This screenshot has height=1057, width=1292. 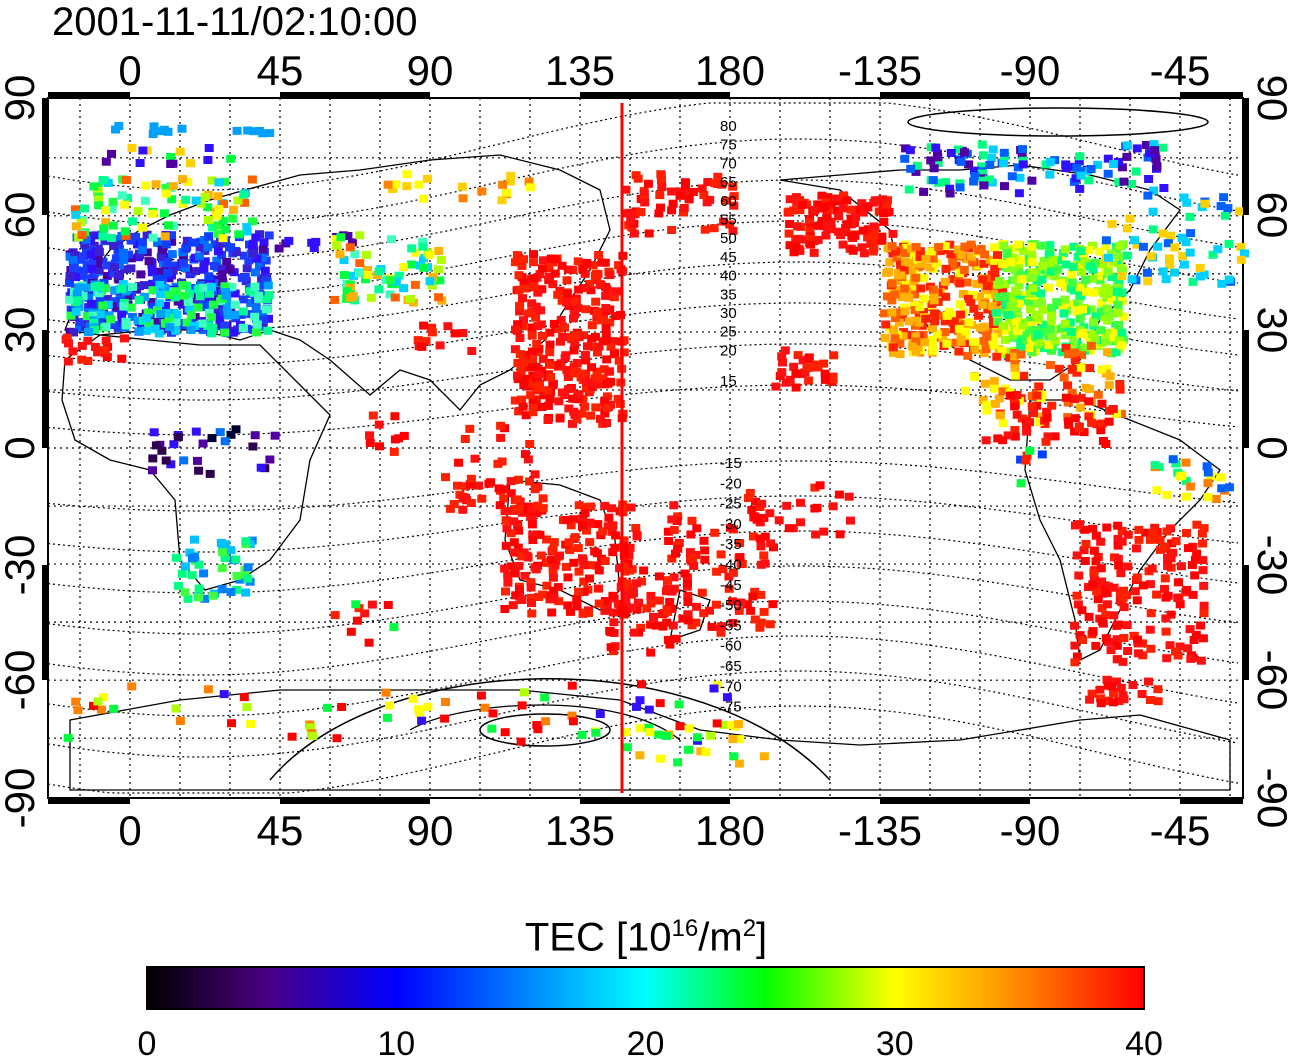 What do you see at coordinates (880, 70) in the screenshot?
I see `top-lon-tick-label: -135` at bounding box center [880, 70].